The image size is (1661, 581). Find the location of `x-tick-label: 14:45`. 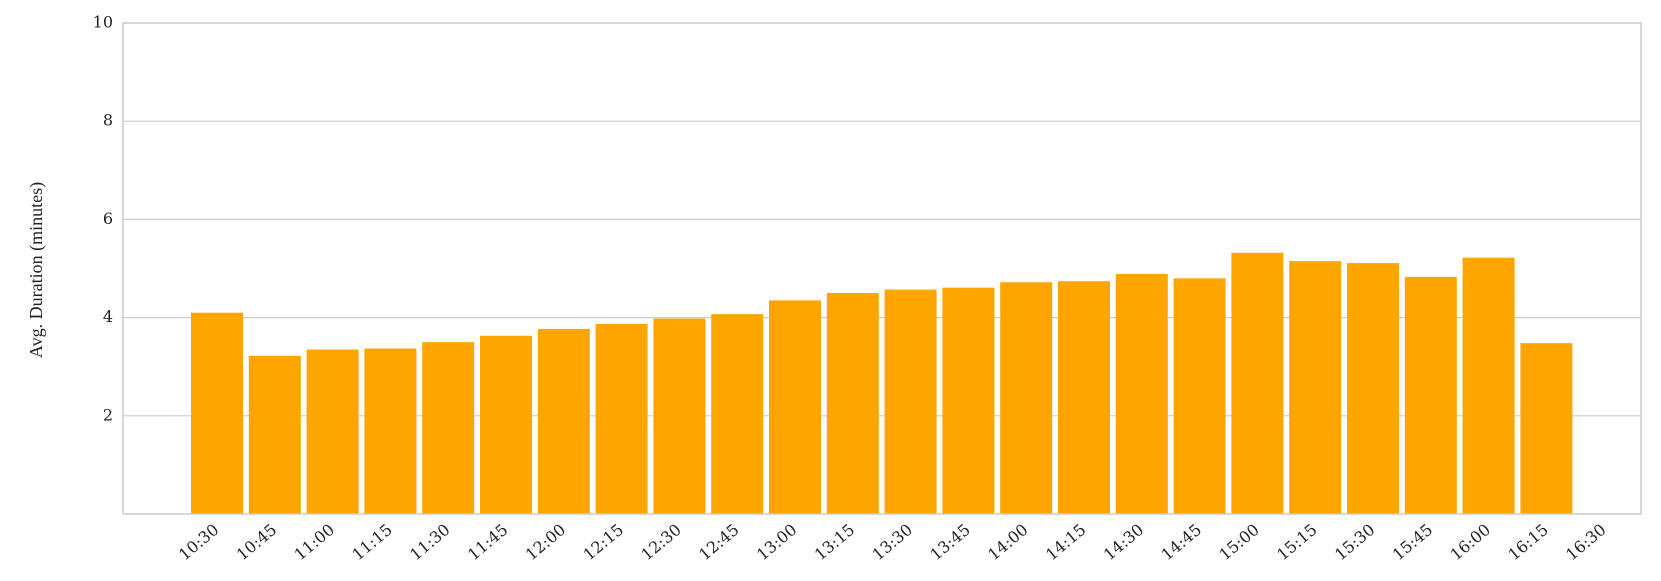

x-tick-label: 14:45 is located at coordinates (1182, 542).